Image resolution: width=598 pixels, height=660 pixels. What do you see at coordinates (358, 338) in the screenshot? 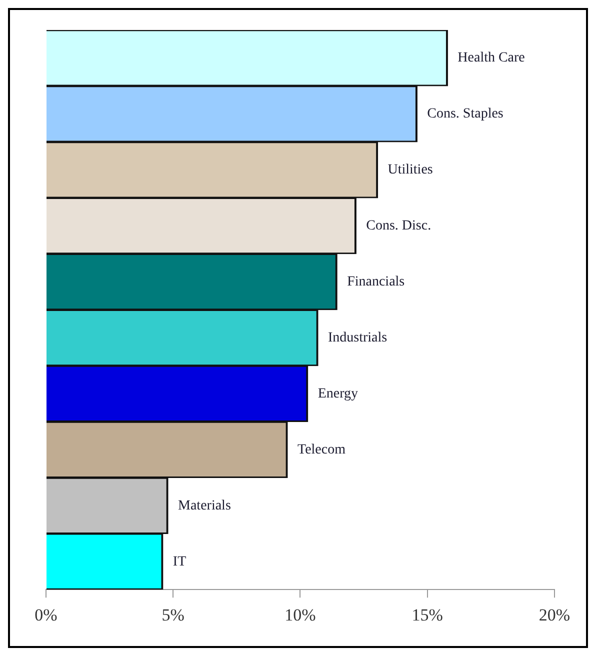
I see `y-tick-label: Industrials` at bounding box center [358, 338].